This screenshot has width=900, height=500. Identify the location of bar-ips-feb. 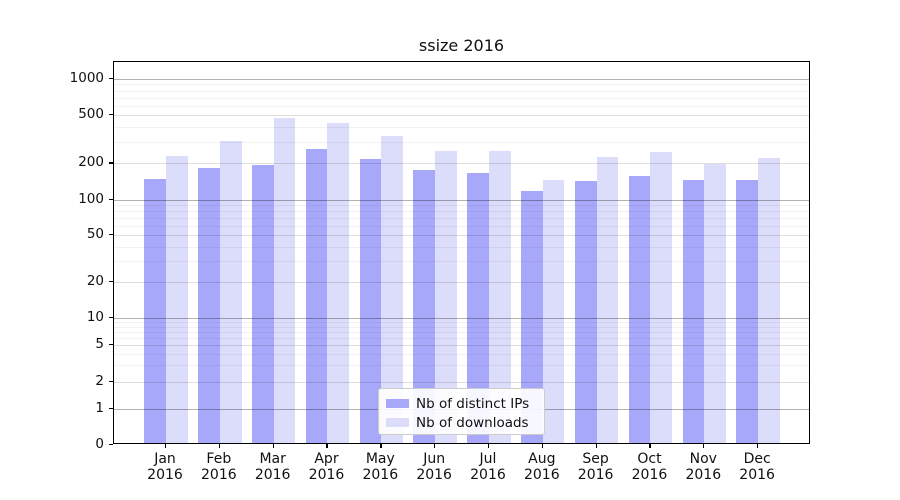
(209, 305).